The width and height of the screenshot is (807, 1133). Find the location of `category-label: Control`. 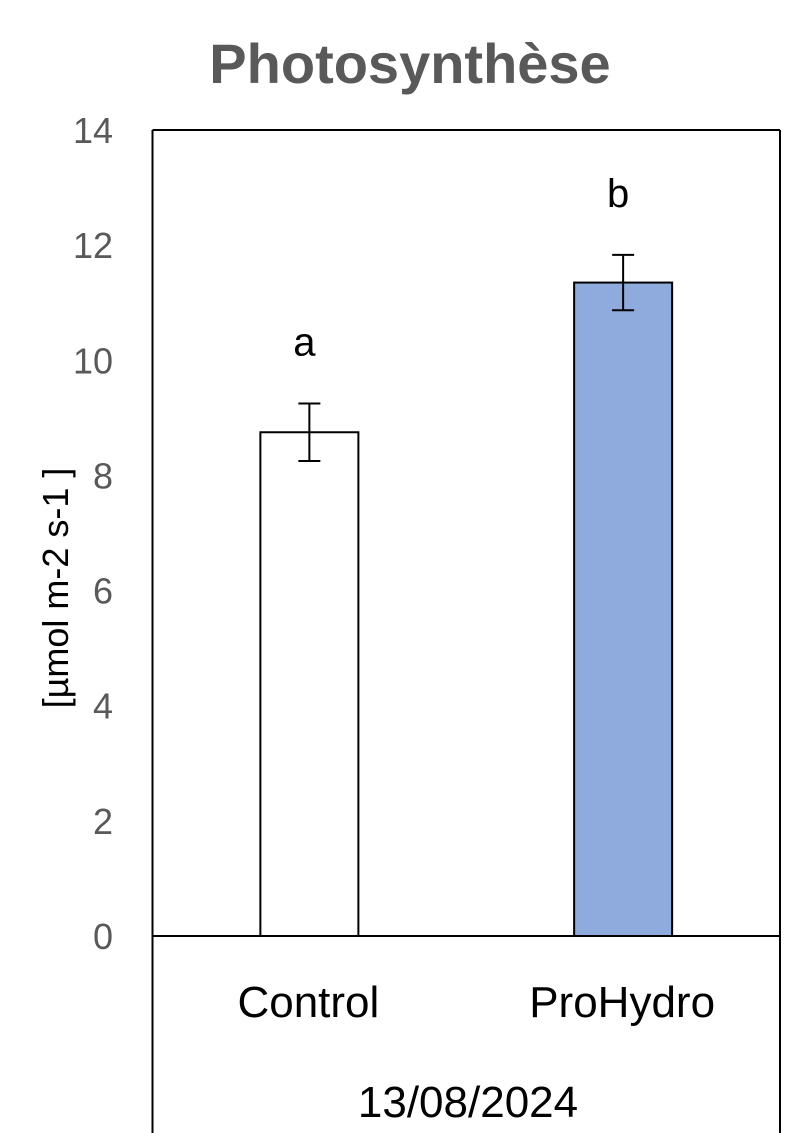

category-label: Control is located at coordinates (308, 1002).